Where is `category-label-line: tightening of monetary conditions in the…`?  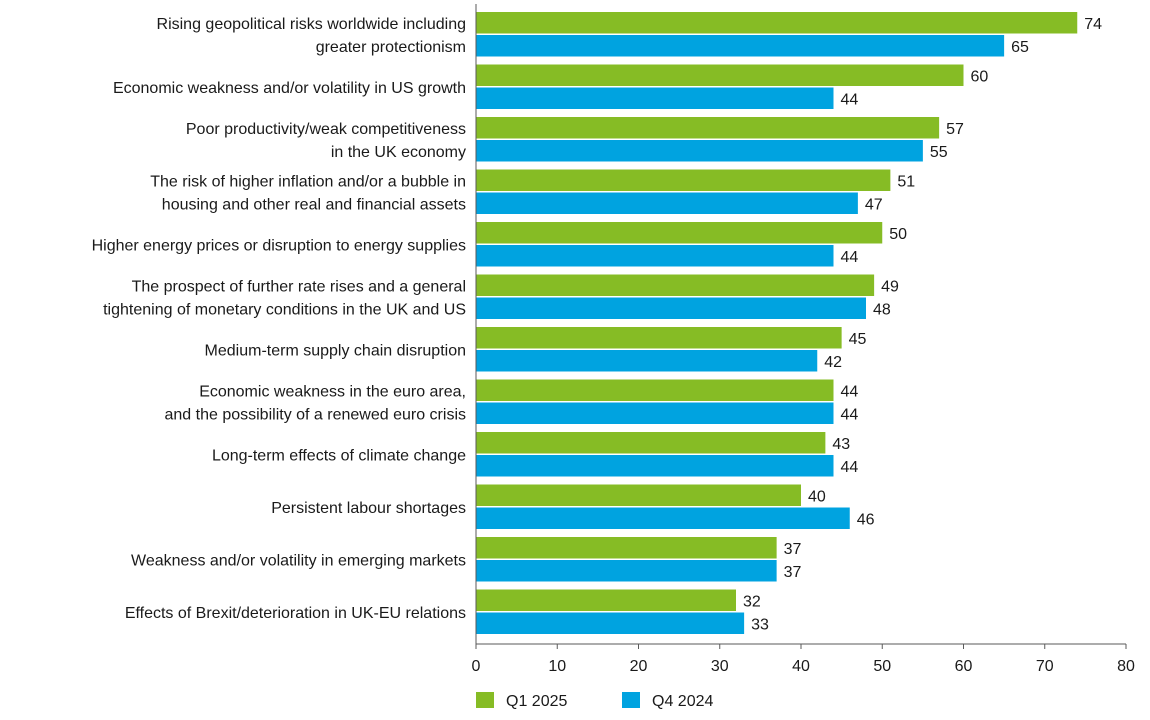 category-label-line: tightening of monetary conditions in the… is located at coordinates (284, 309).